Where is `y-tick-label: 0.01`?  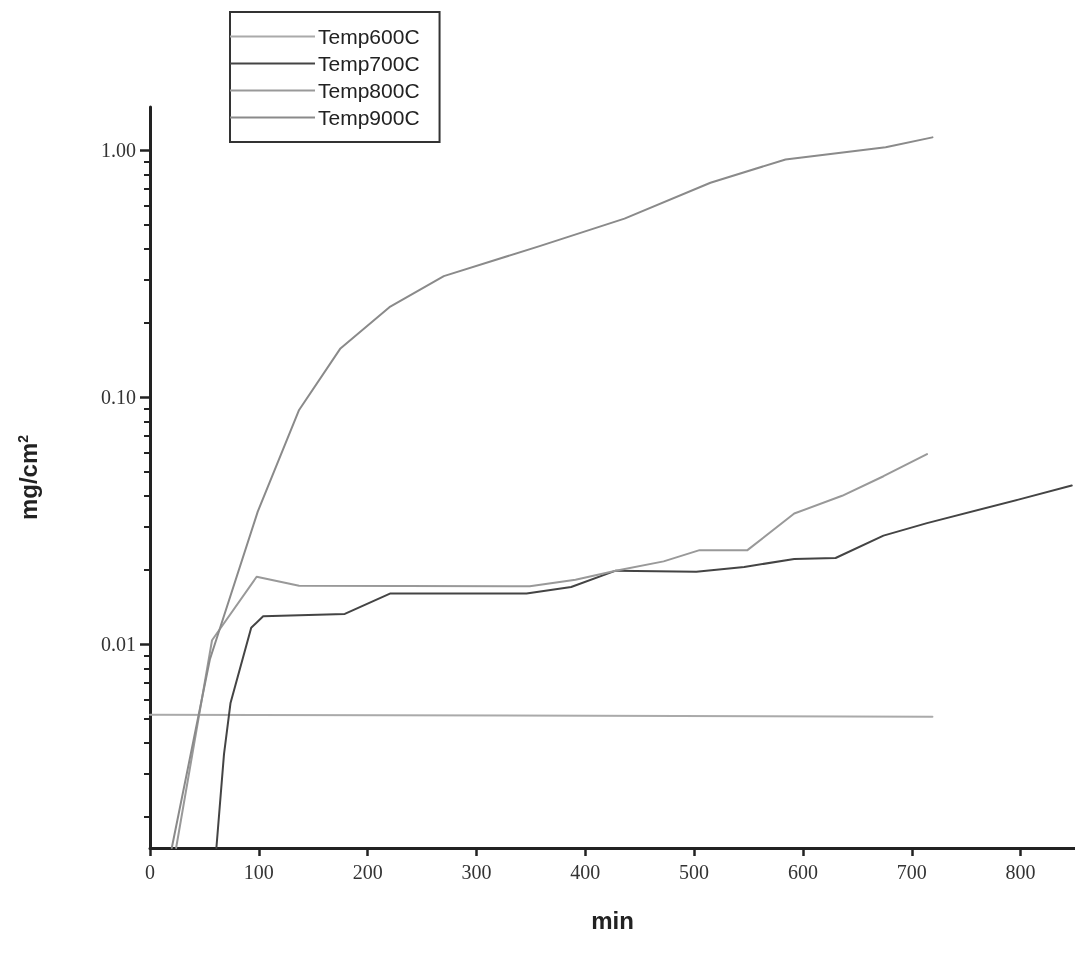 y-tick-label: 0.01 is located at coordinates (118, 644).